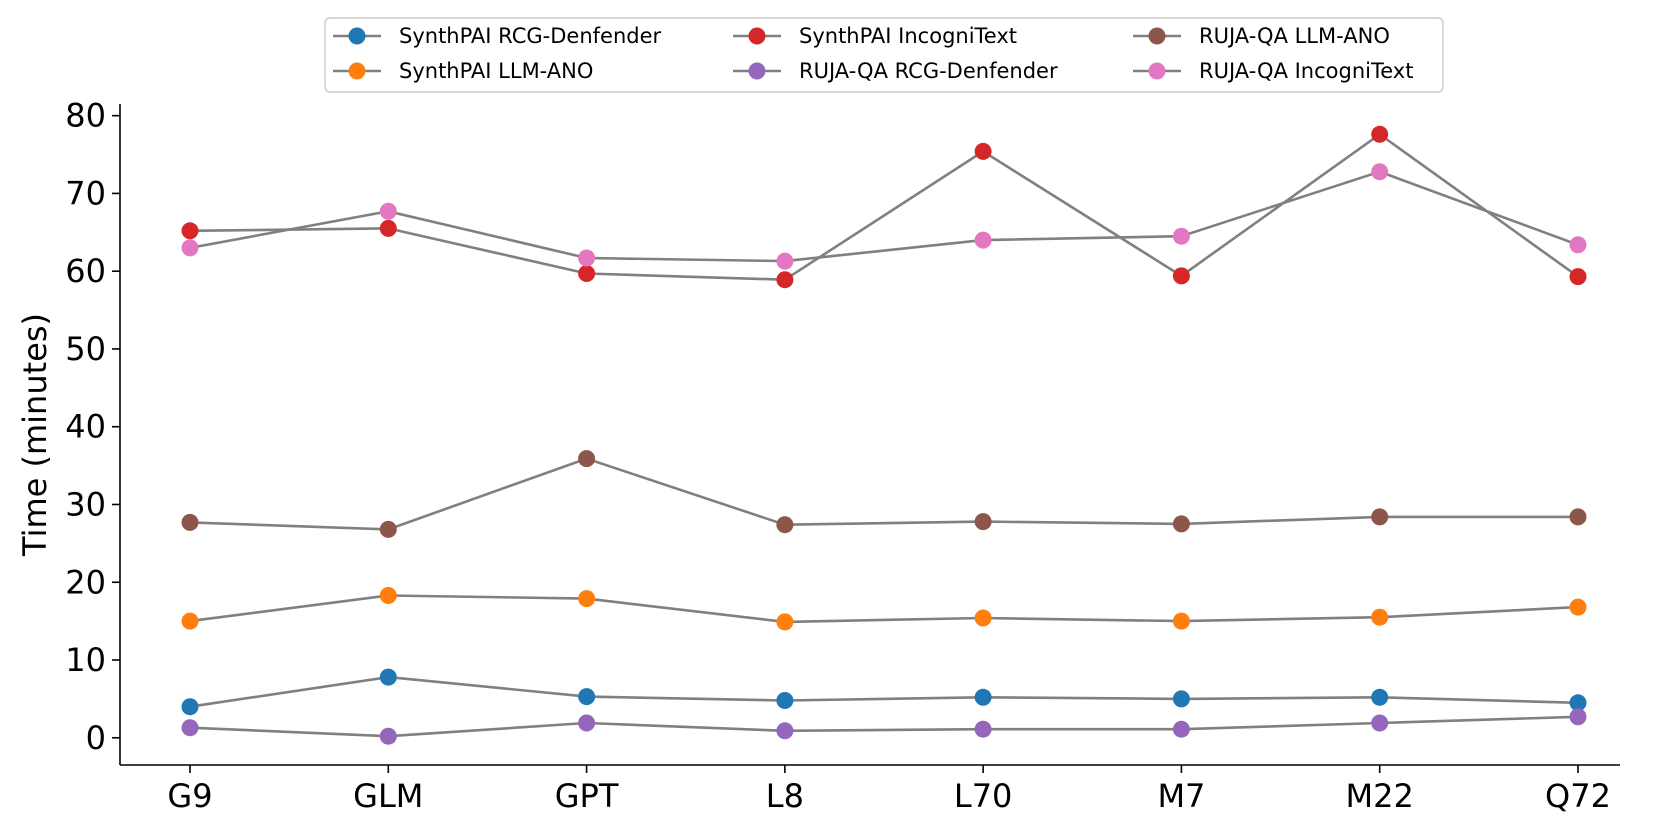 The width and height of the screenshot is (1661, 830). Describe the element at coordinates (1380, 796) in the screenshot. I see `x-tick-label-6: M22` at that location.